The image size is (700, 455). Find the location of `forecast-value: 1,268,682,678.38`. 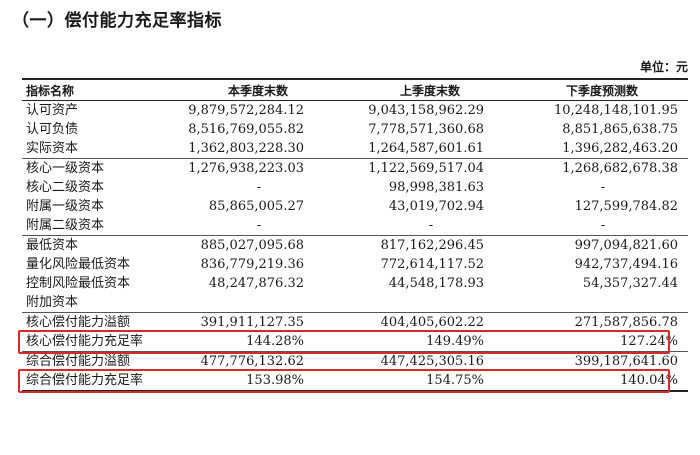

forecast-value: 1,268,682,678.38 is located at coordinates (602, 168).